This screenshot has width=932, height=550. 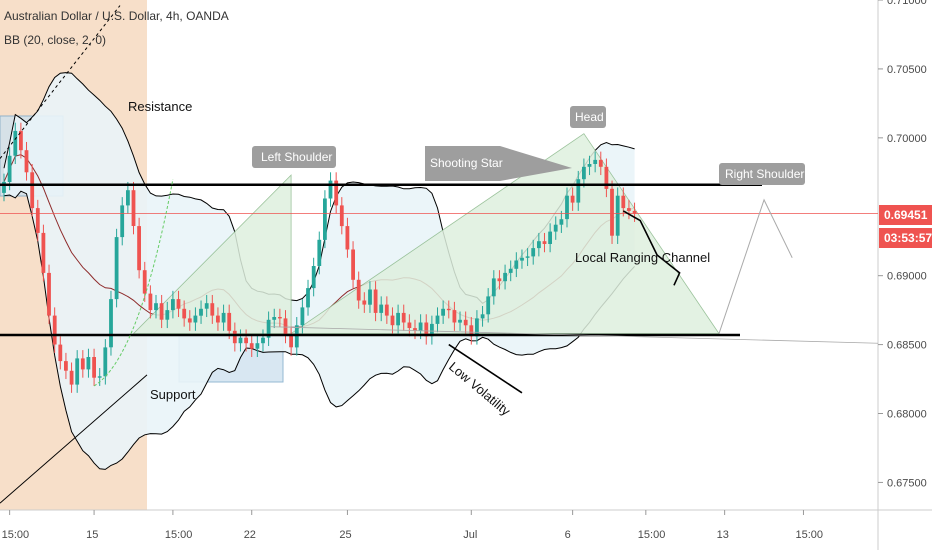 What do you see at coordinates (574, 335) in the screenshot?
I see `gray-trendline` at bounding box center [574, 335].